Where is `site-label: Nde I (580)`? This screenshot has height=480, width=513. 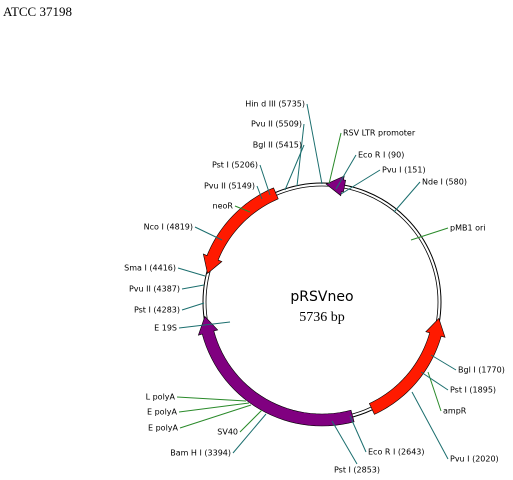
site-label: Nde I (580) is located at coordinates (444, 182).